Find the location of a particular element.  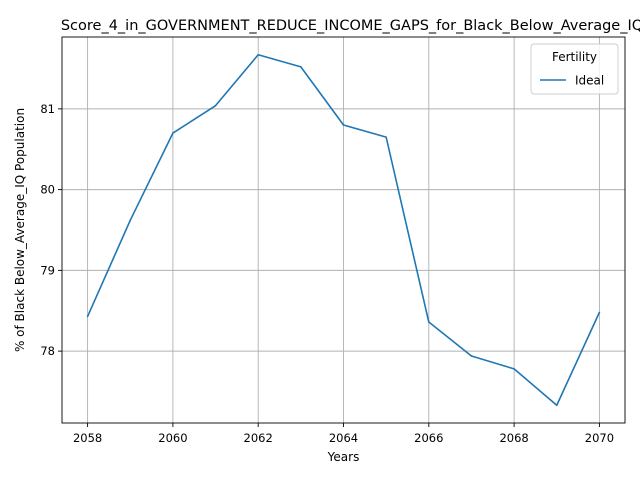

x-tick-label: 2058 is located at coordinates (87, 438).